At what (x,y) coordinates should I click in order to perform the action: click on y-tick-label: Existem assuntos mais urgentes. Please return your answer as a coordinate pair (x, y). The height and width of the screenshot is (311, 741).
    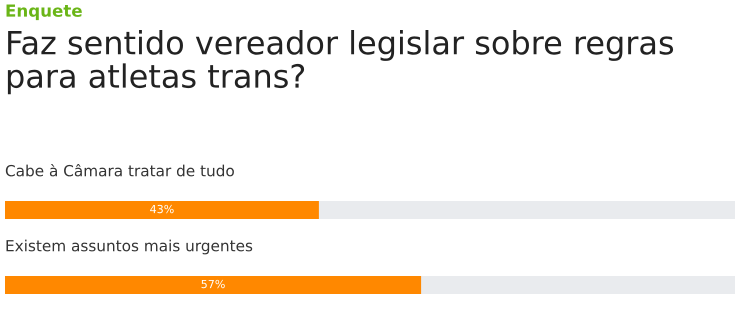
    Looking at the image, I should click on (129, 247).